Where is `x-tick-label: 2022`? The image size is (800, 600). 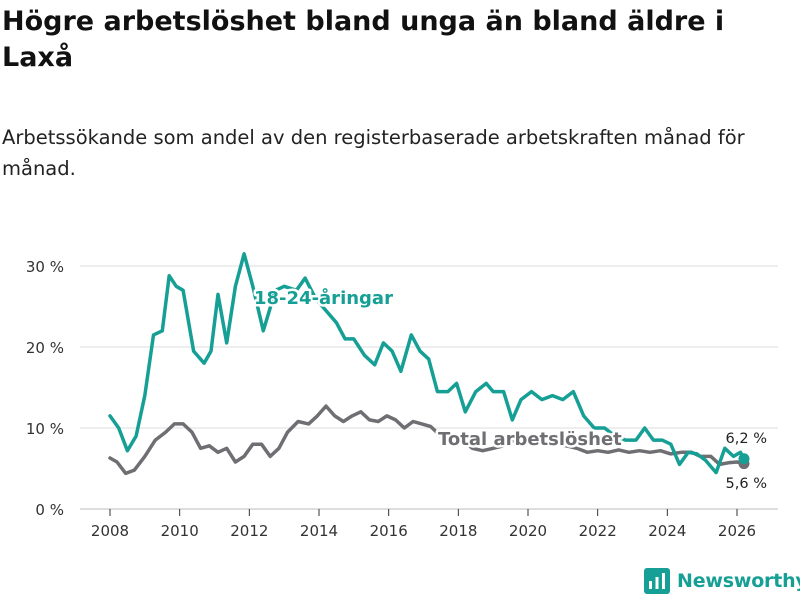
x-tick-label: 2022 is located at coordinates (598, 531).